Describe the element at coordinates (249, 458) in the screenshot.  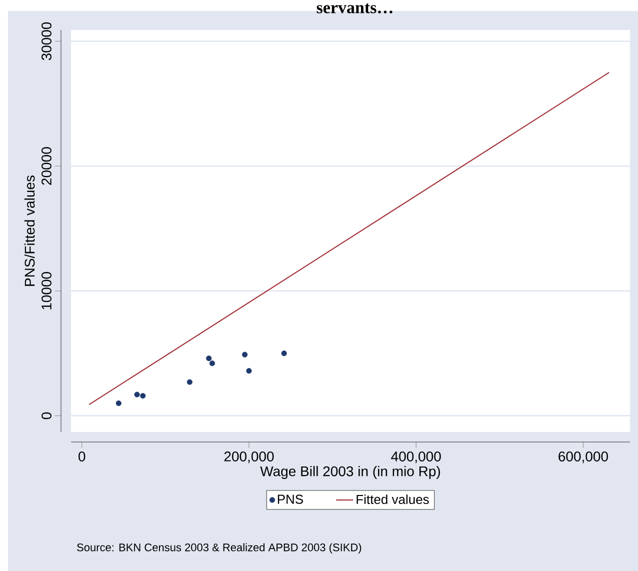
I see `x-tick-label: 200,000` at that location.